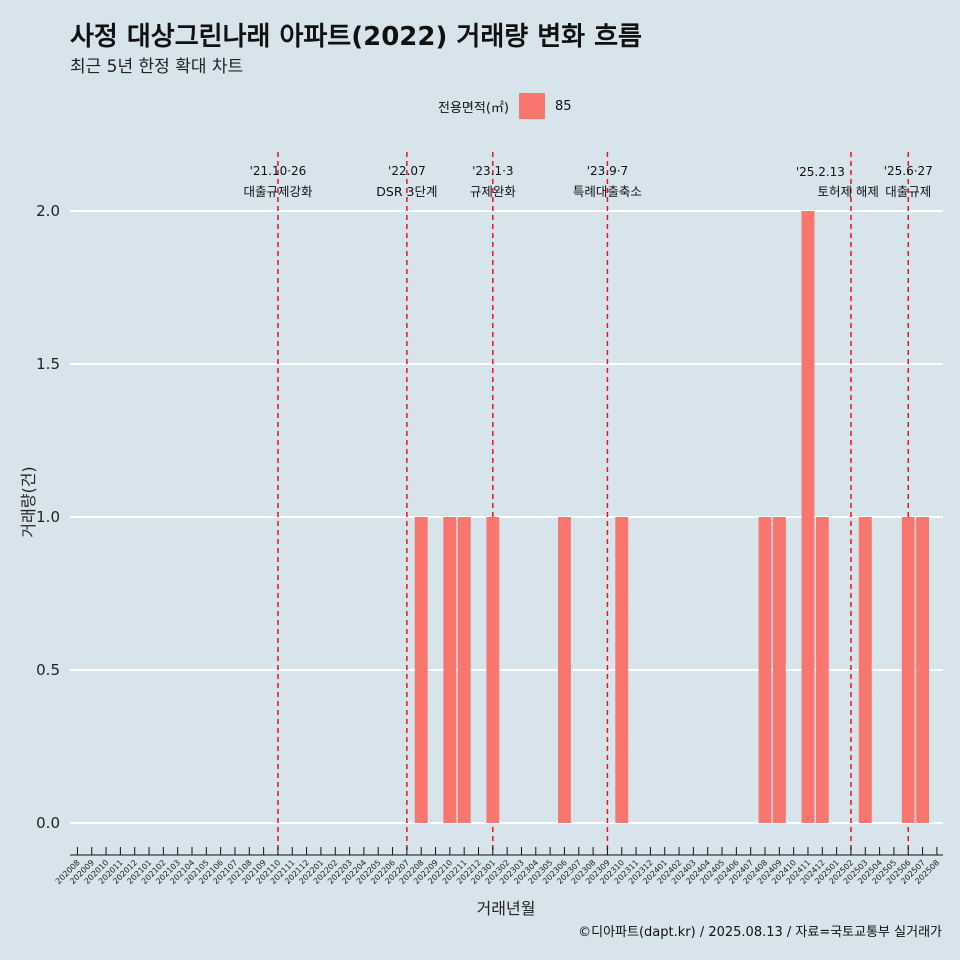  What do you see at coordinates (908, 191) in the screenshot?
I see `event-label: 대출규제` at bounding box center [908, 191].